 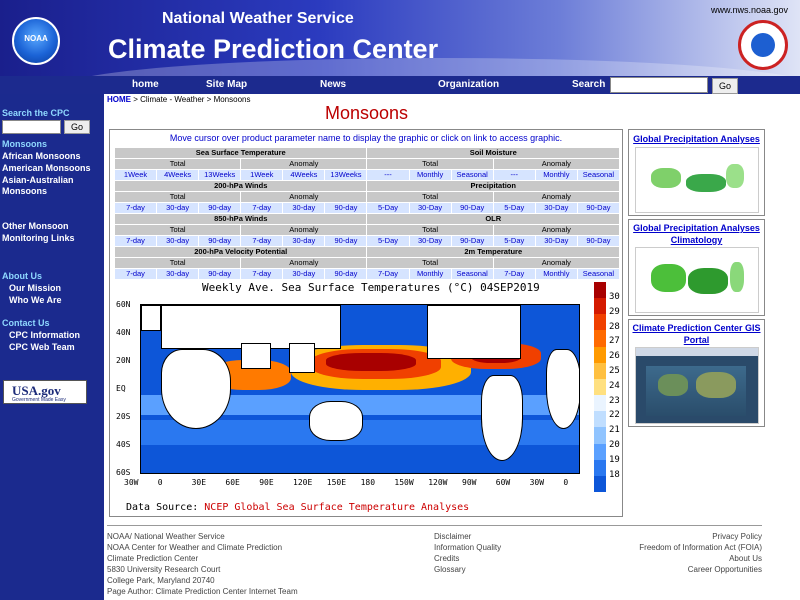 I want to click on link-olr-anomaly-30-day: 30-Day, so click(x=556, y=241).